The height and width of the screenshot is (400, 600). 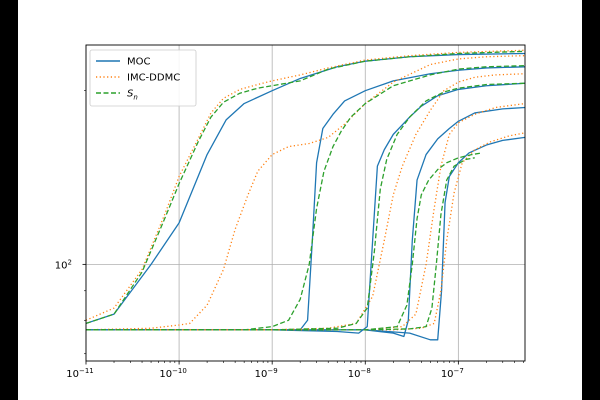 I want to click on legend-box, so click(x=143, y=78).